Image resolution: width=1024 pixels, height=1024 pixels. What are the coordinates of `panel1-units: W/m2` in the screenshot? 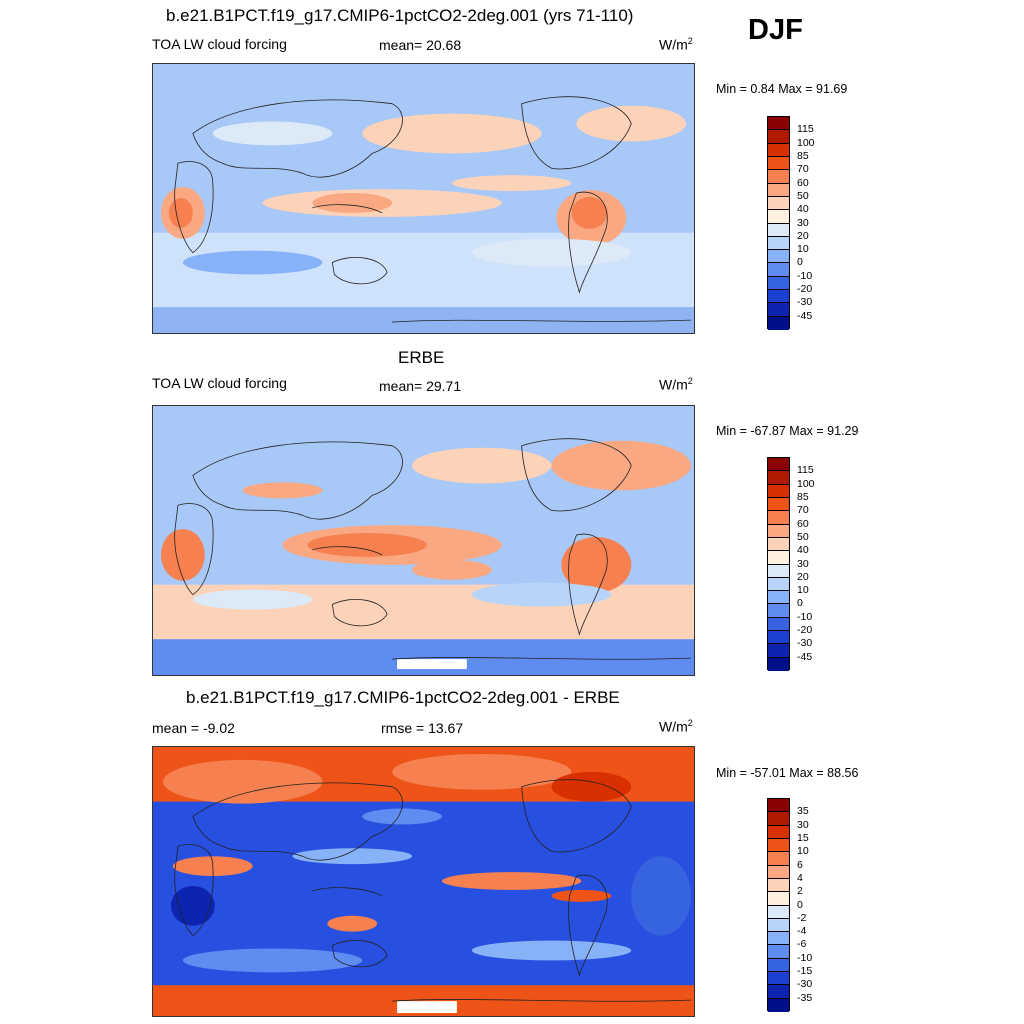 It's located at (676, 44).